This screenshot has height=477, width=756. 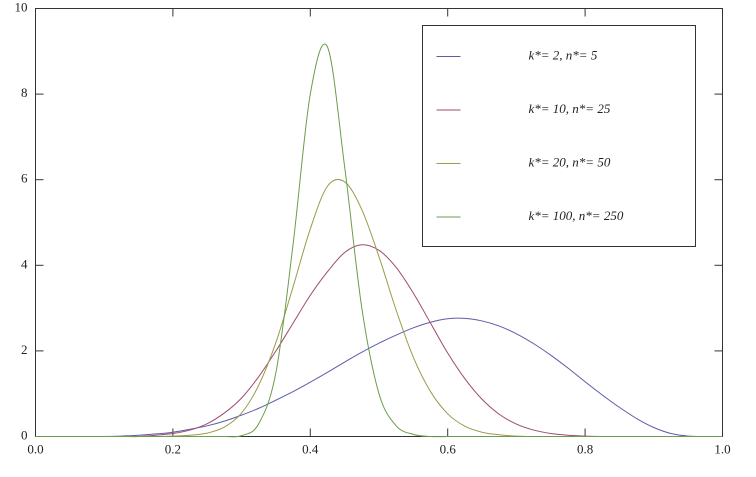 I want to click on y-tick-label: 2, so click(x=24, y=349).